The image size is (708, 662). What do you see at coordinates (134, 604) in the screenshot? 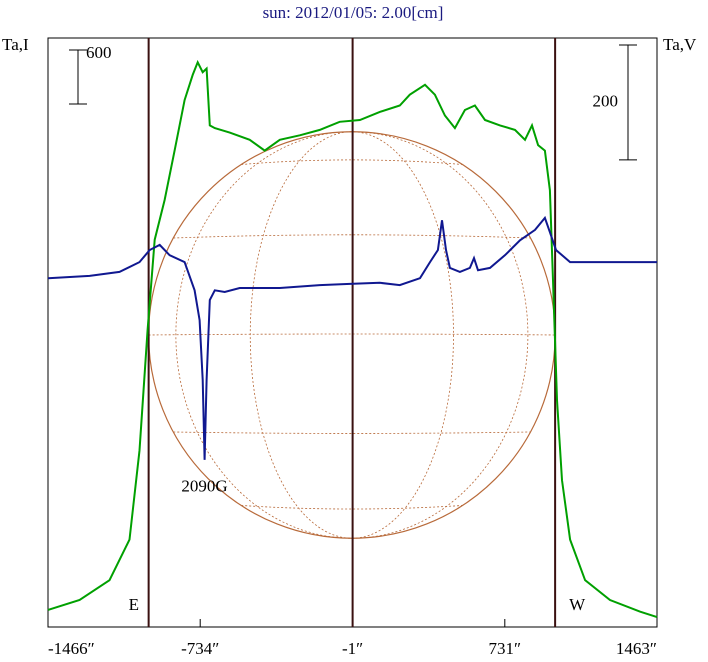
I see `limb-label: E` at bounding box center [134, 604].